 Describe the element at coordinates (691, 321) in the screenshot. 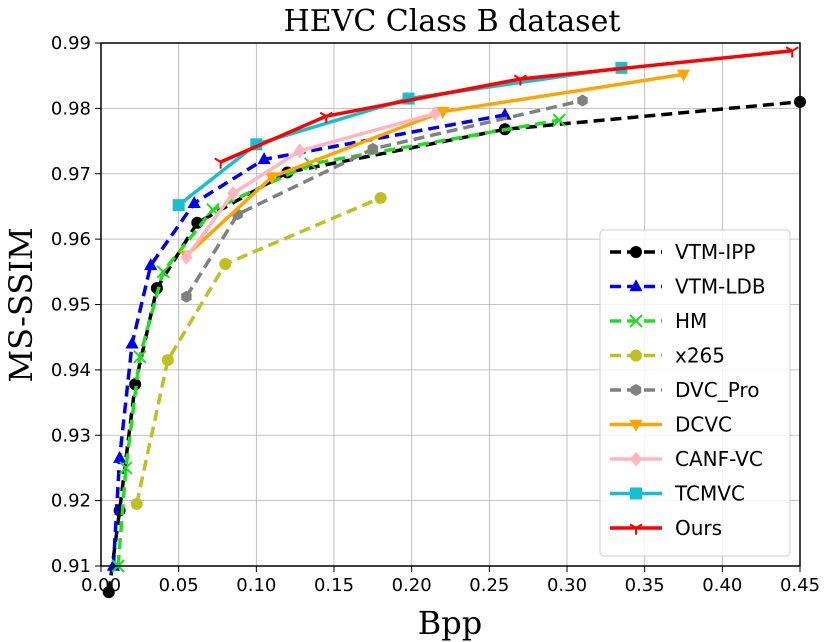

I see `legend-label-hm: HM` at that location.